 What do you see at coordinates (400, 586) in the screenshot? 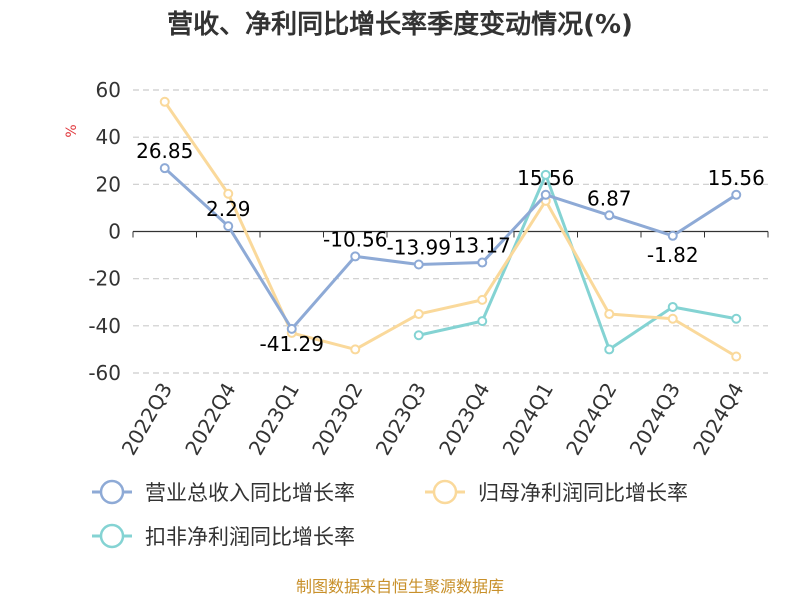
I see `source-note: 制图数据来自恒生聚源数据库` at bounding box center [400, 586].